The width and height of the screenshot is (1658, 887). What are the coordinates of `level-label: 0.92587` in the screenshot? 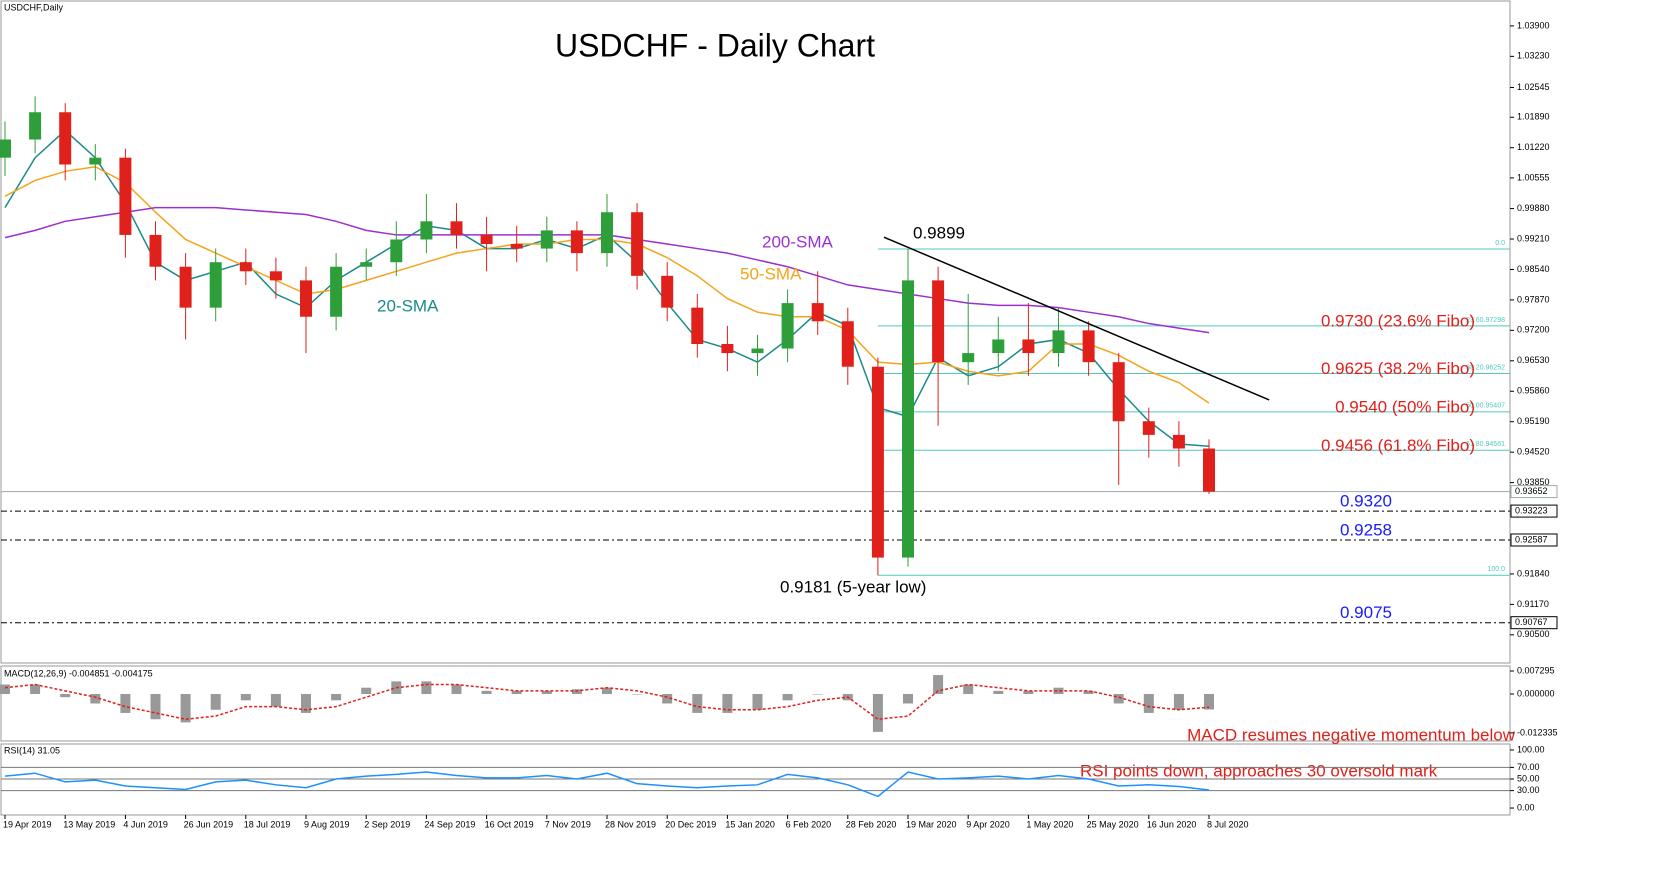 It's located at (1531, 539).